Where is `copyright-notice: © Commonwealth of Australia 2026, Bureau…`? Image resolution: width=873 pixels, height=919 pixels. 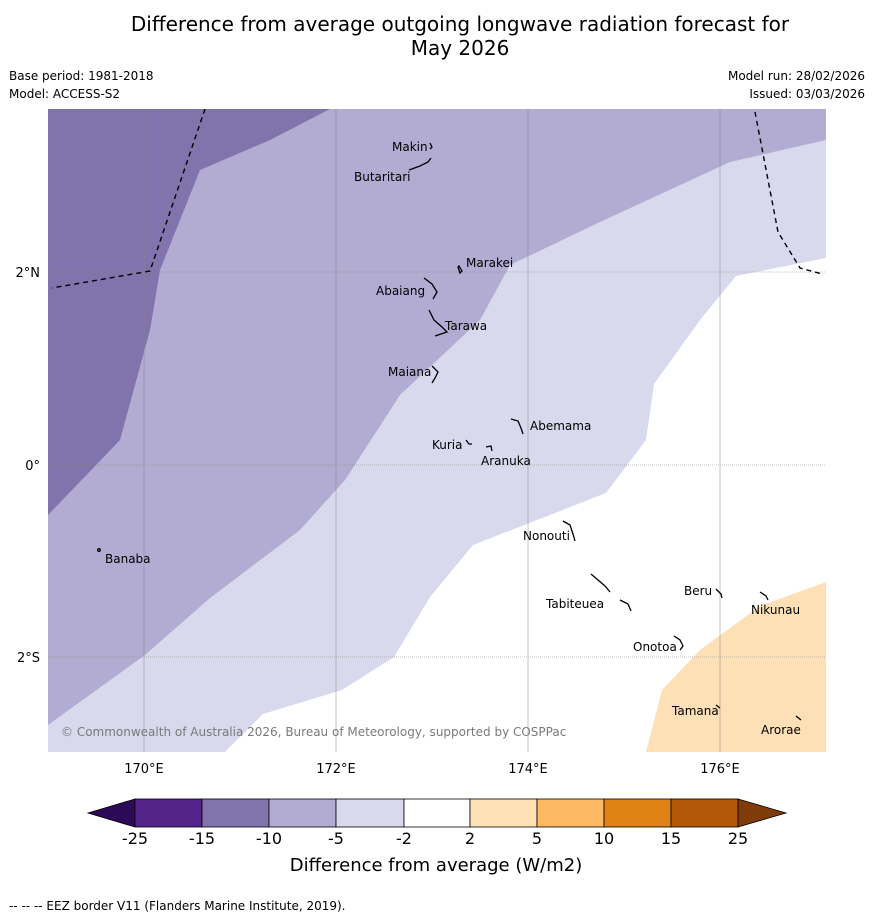 copyright-notice: © Commonwealth of Australia 2026, Bureau… is located at coordinates (313, 732).